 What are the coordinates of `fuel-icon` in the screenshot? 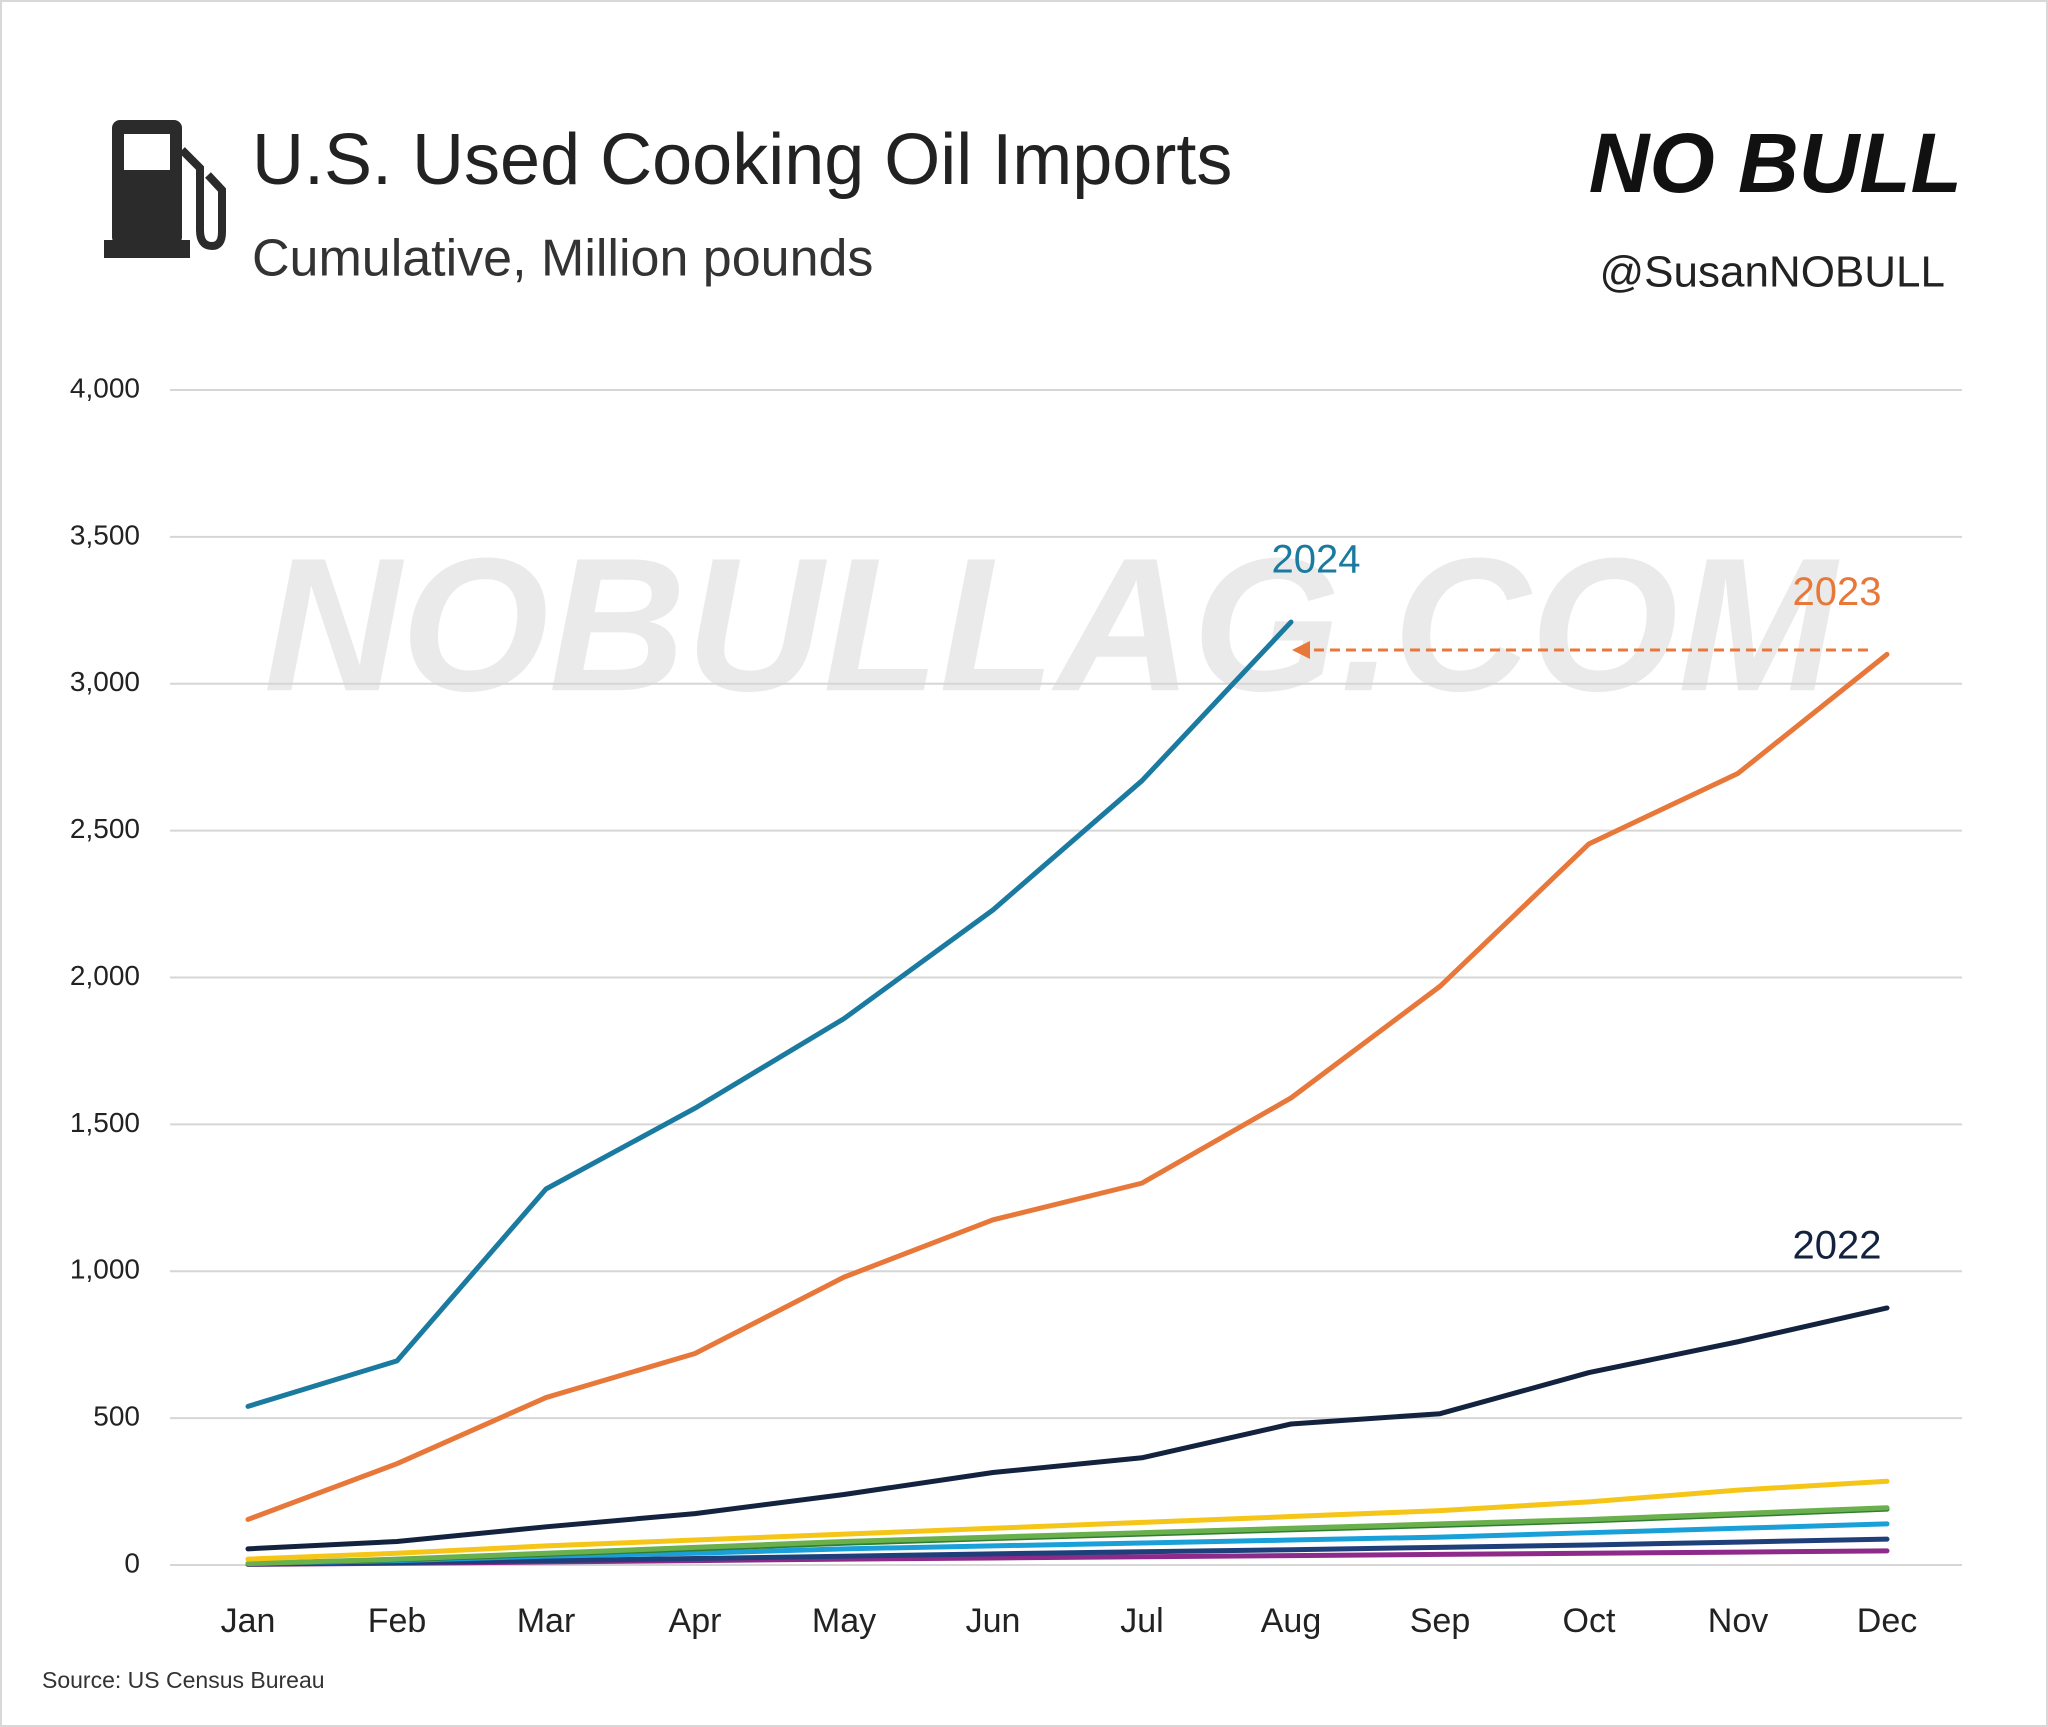 It's located at (165, 189).